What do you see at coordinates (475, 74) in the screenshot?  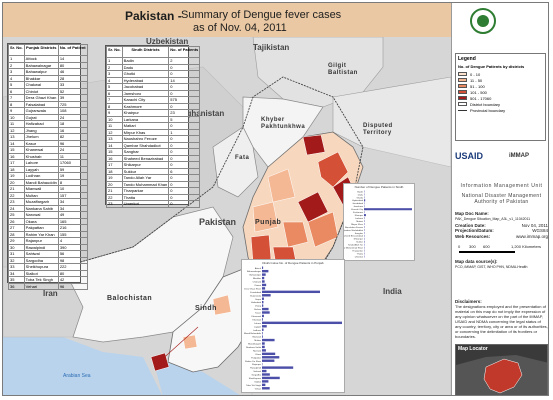 I see `legend-class-label: 0 - 10` at bounding box center [475, 74].